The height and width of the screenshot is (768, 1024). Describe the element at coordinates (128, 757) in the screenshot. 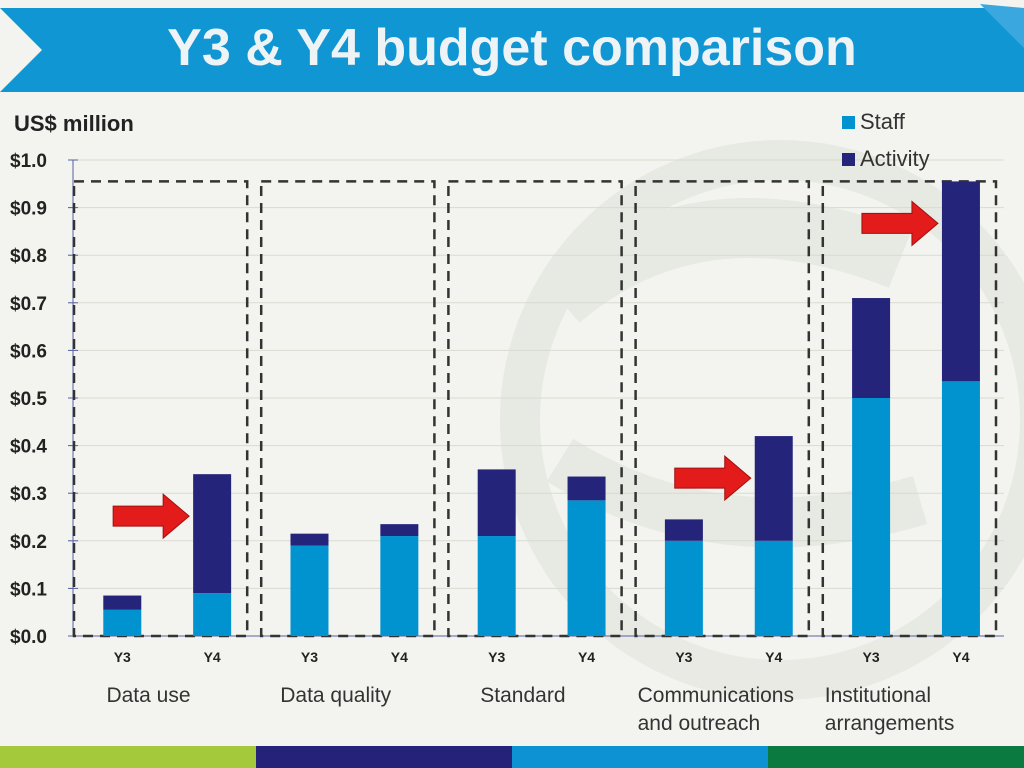

I see `footer-segment-green` at that location.